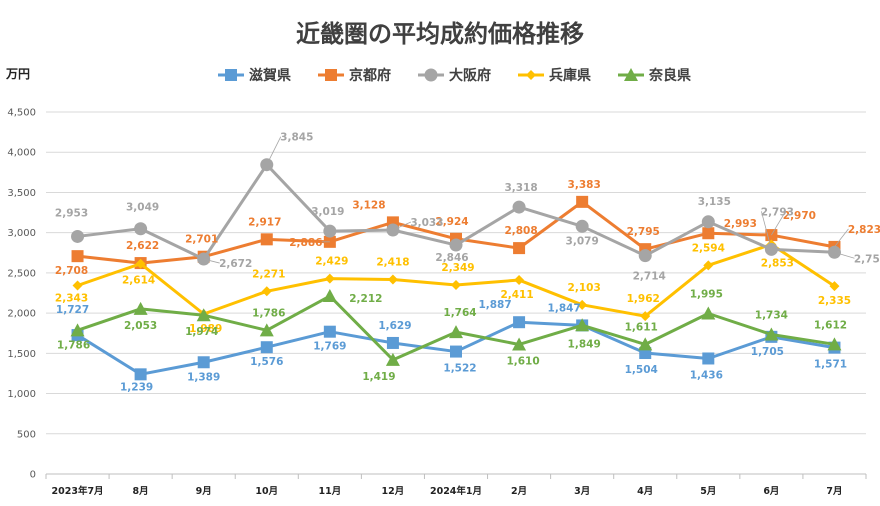  Describe the element at coordinates (17, 74) in the screenshot. I see `y-axis-unit-label: 万円` at that location.